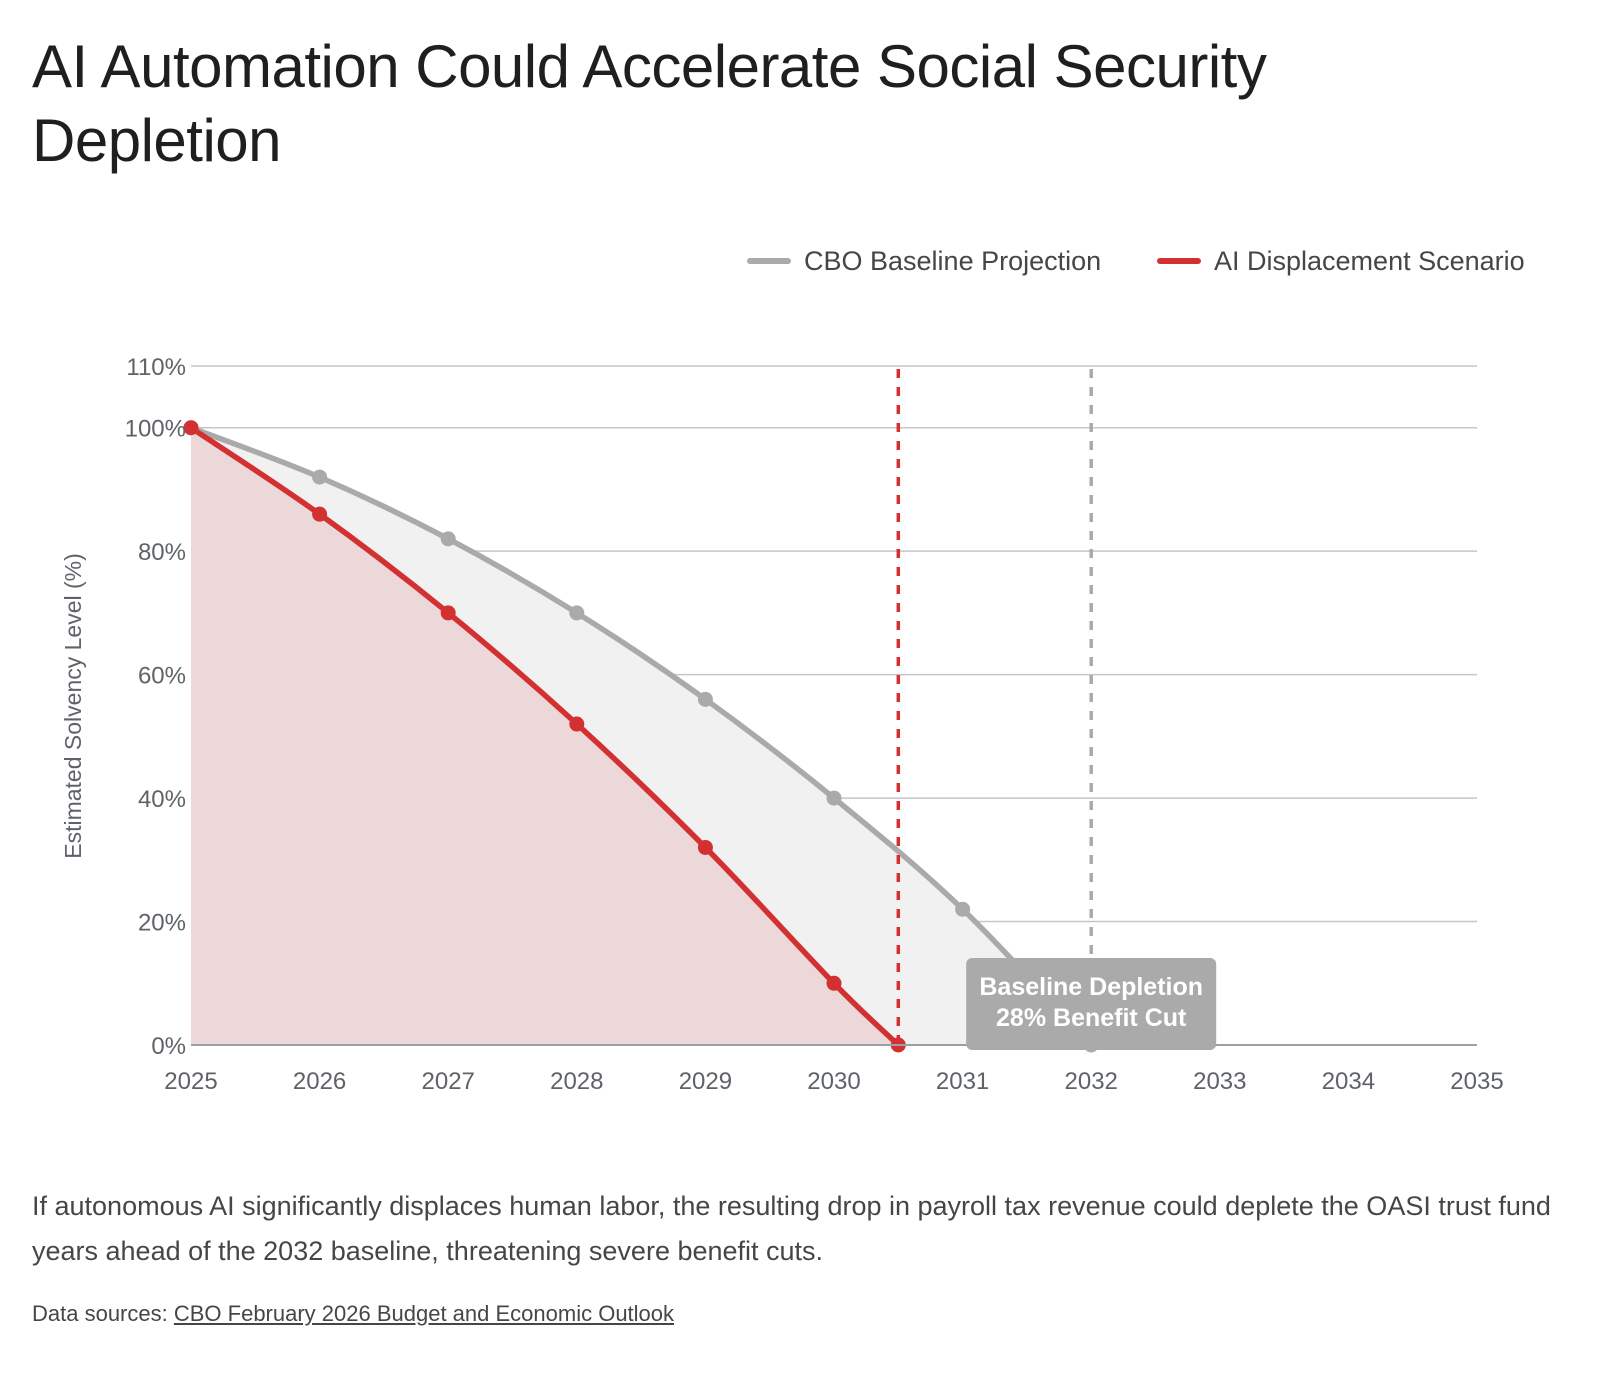 The width and height of the screenshot is (1600, 1390). What do you see at coordinates (190, 1081) in the screenshot?
I see `x-tick-label: 2025` at bounding box center [190, 1081].